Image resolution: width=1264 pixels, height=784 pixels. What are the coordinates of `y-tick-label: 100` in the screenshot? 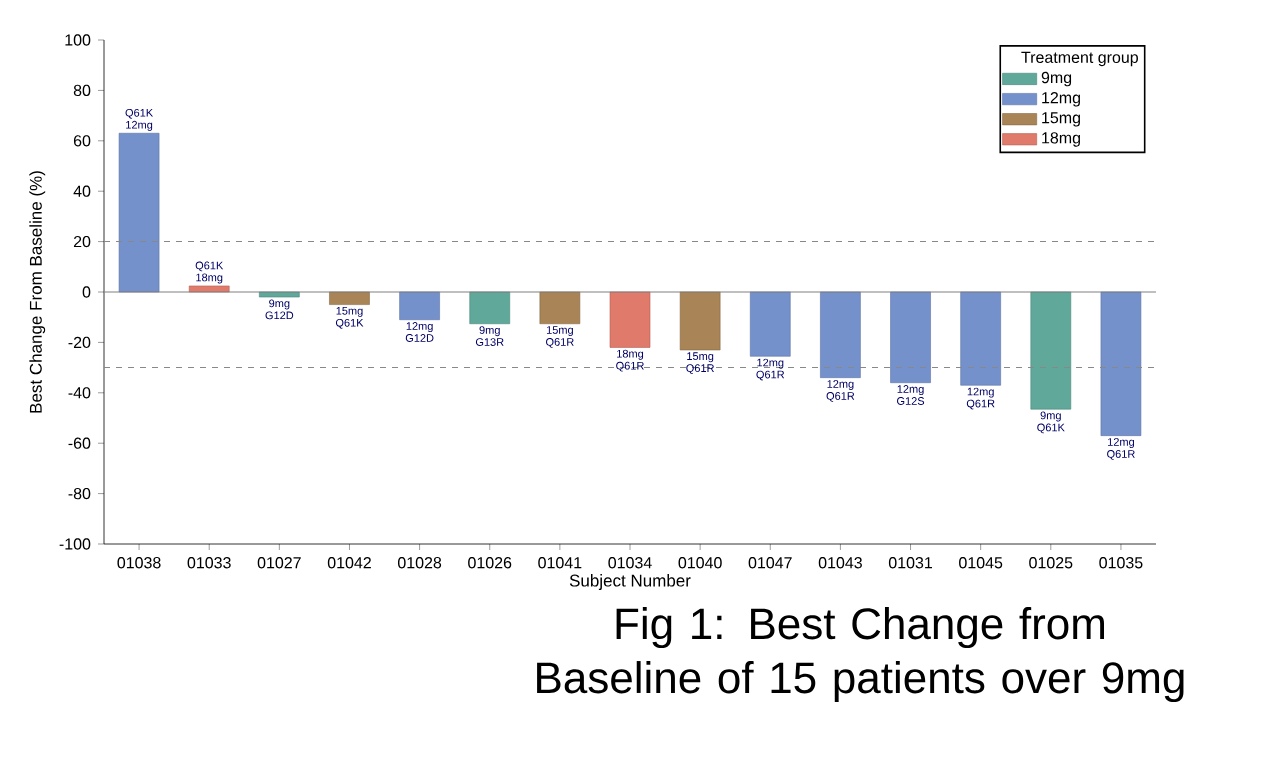 It's located at (78, 40).